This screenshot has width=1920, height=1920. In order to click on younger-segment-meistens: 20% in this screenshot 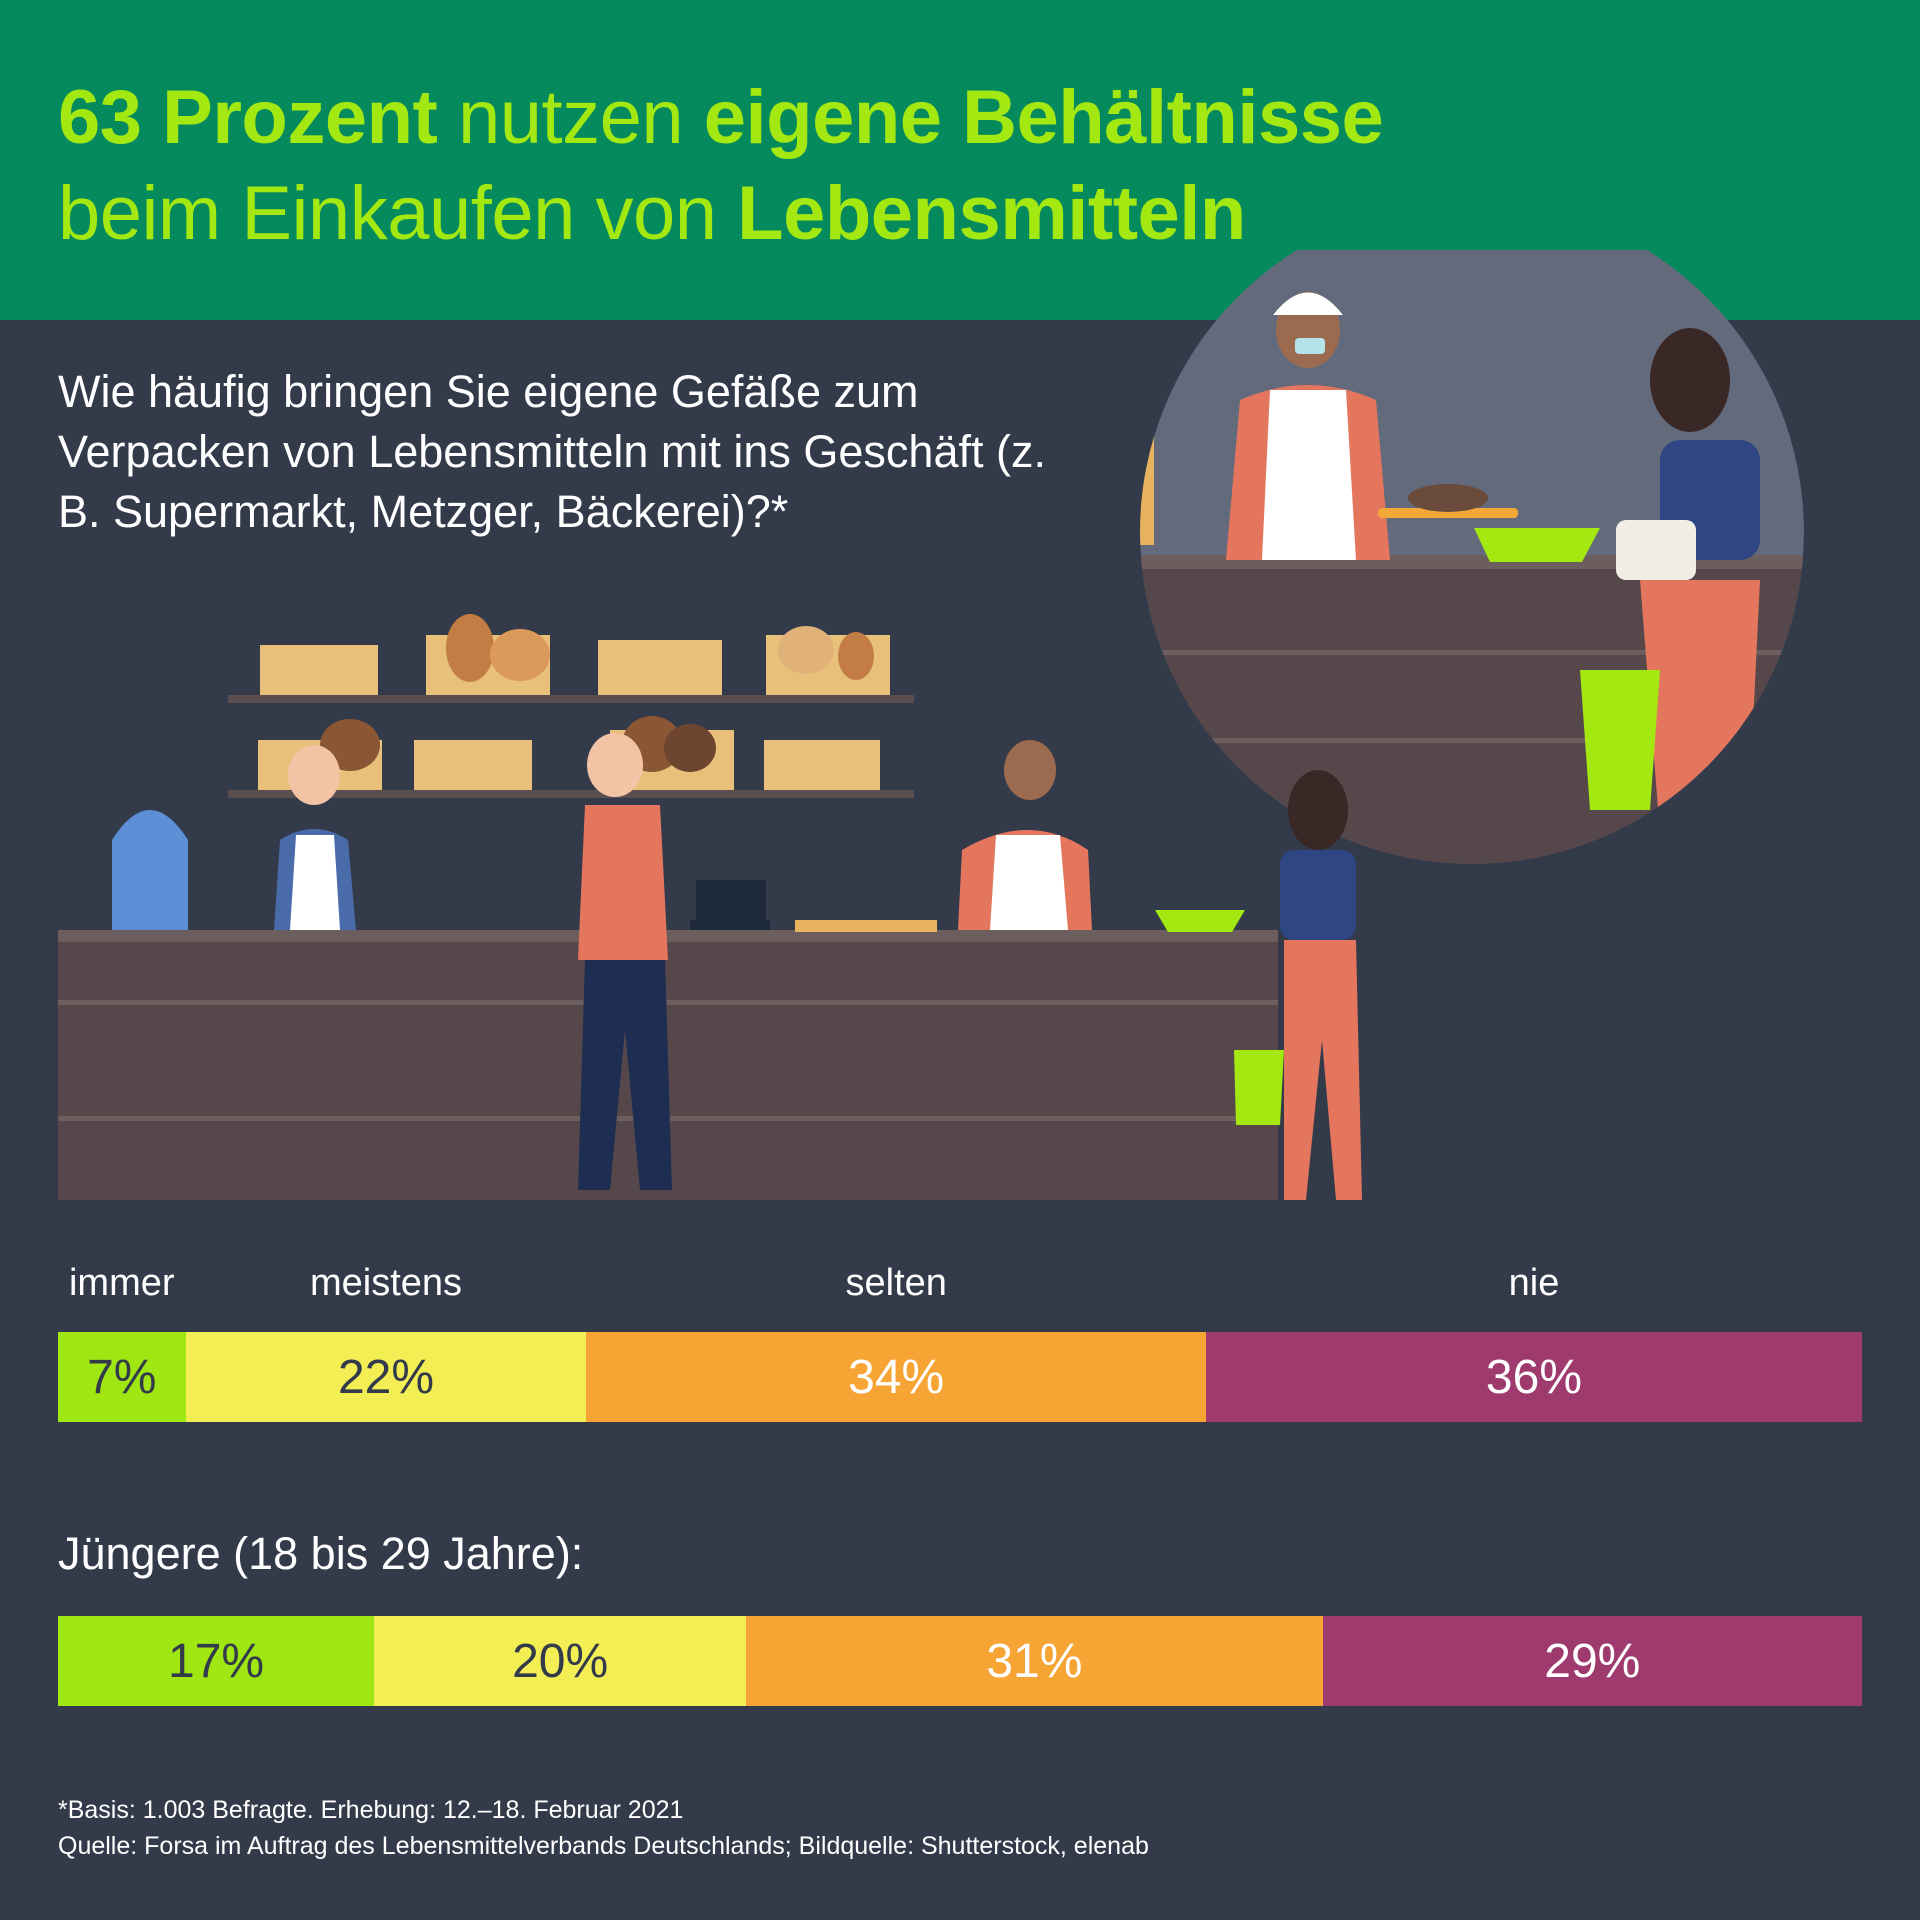, I will do `click(560, 1661)`.